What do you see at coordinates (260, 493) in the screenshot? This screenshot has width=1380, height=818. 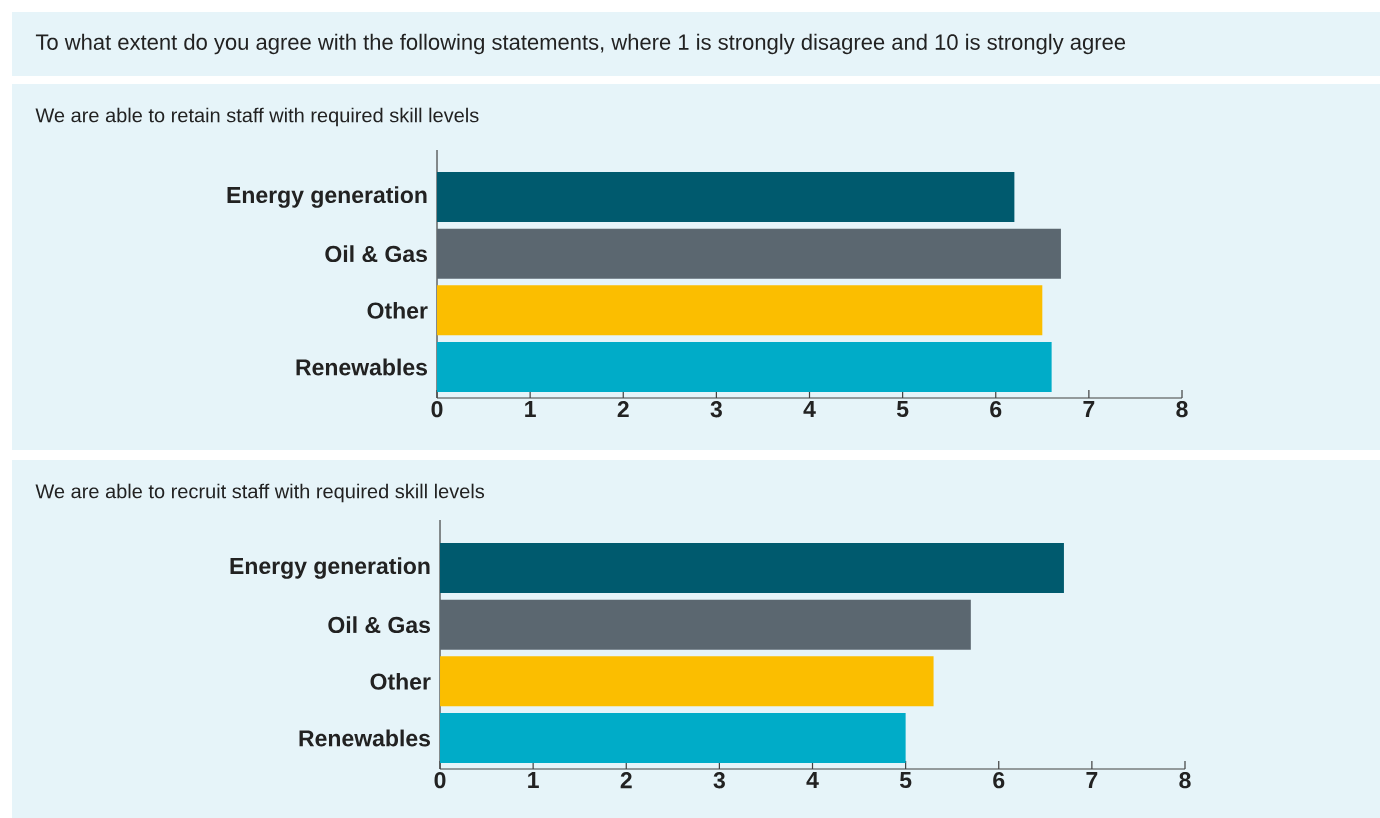 I see `text: We are able to recruit staff with required skill levels` at bounding box center [260, 493].